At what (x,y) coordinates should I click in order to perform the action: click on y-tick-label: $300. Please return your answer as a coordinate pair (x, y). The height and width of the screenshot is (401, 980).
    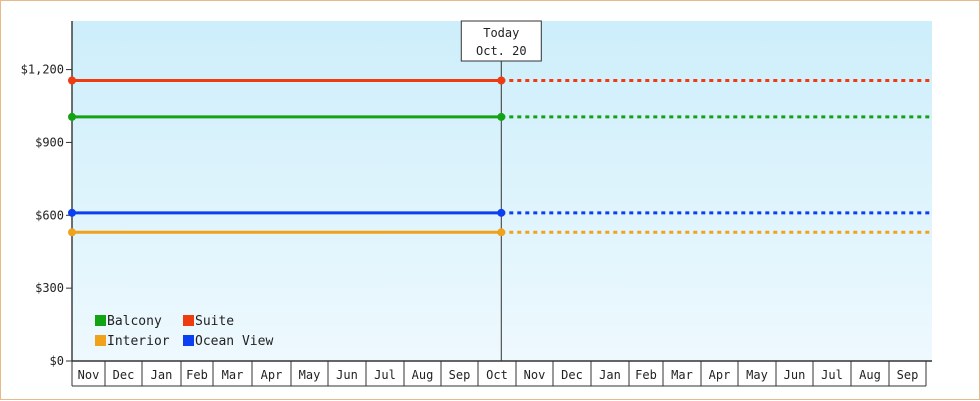
    Looking at the image, I should click on (49, 288).